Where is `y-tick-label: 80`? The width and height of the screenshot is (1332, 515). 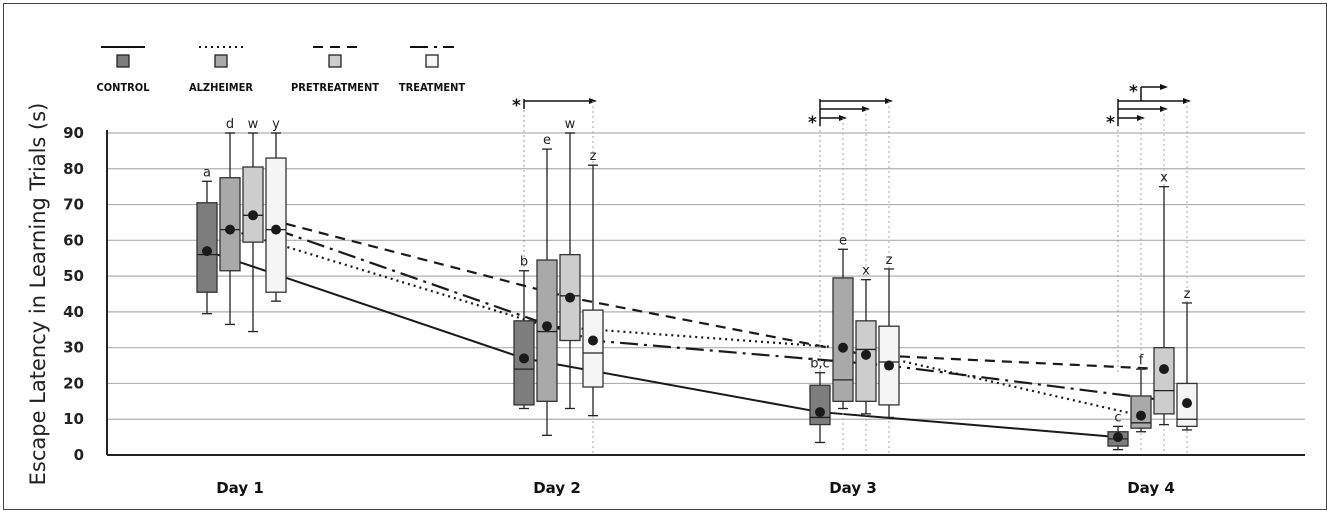
y-tick-label: 80 is located at coordinates (73, 169).